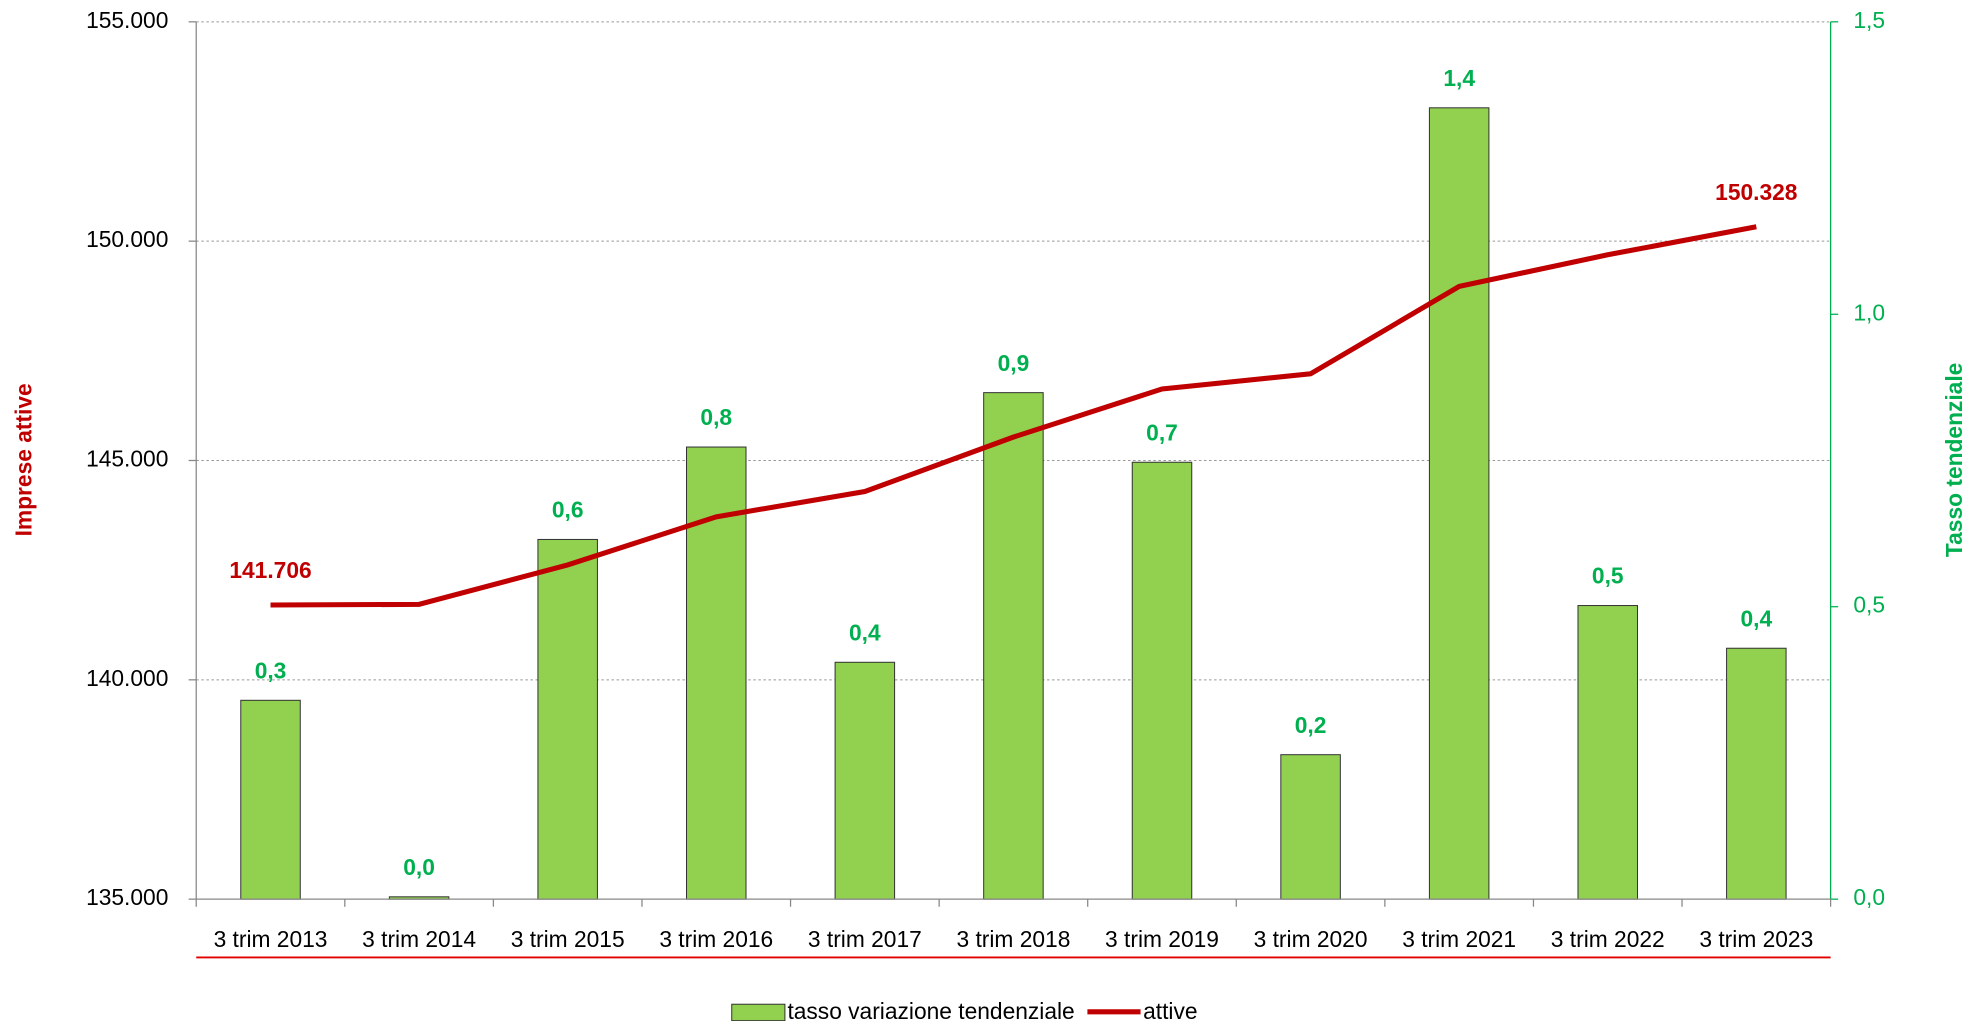  I want to click on line-value-label: 150.328, so click(1756, 192).